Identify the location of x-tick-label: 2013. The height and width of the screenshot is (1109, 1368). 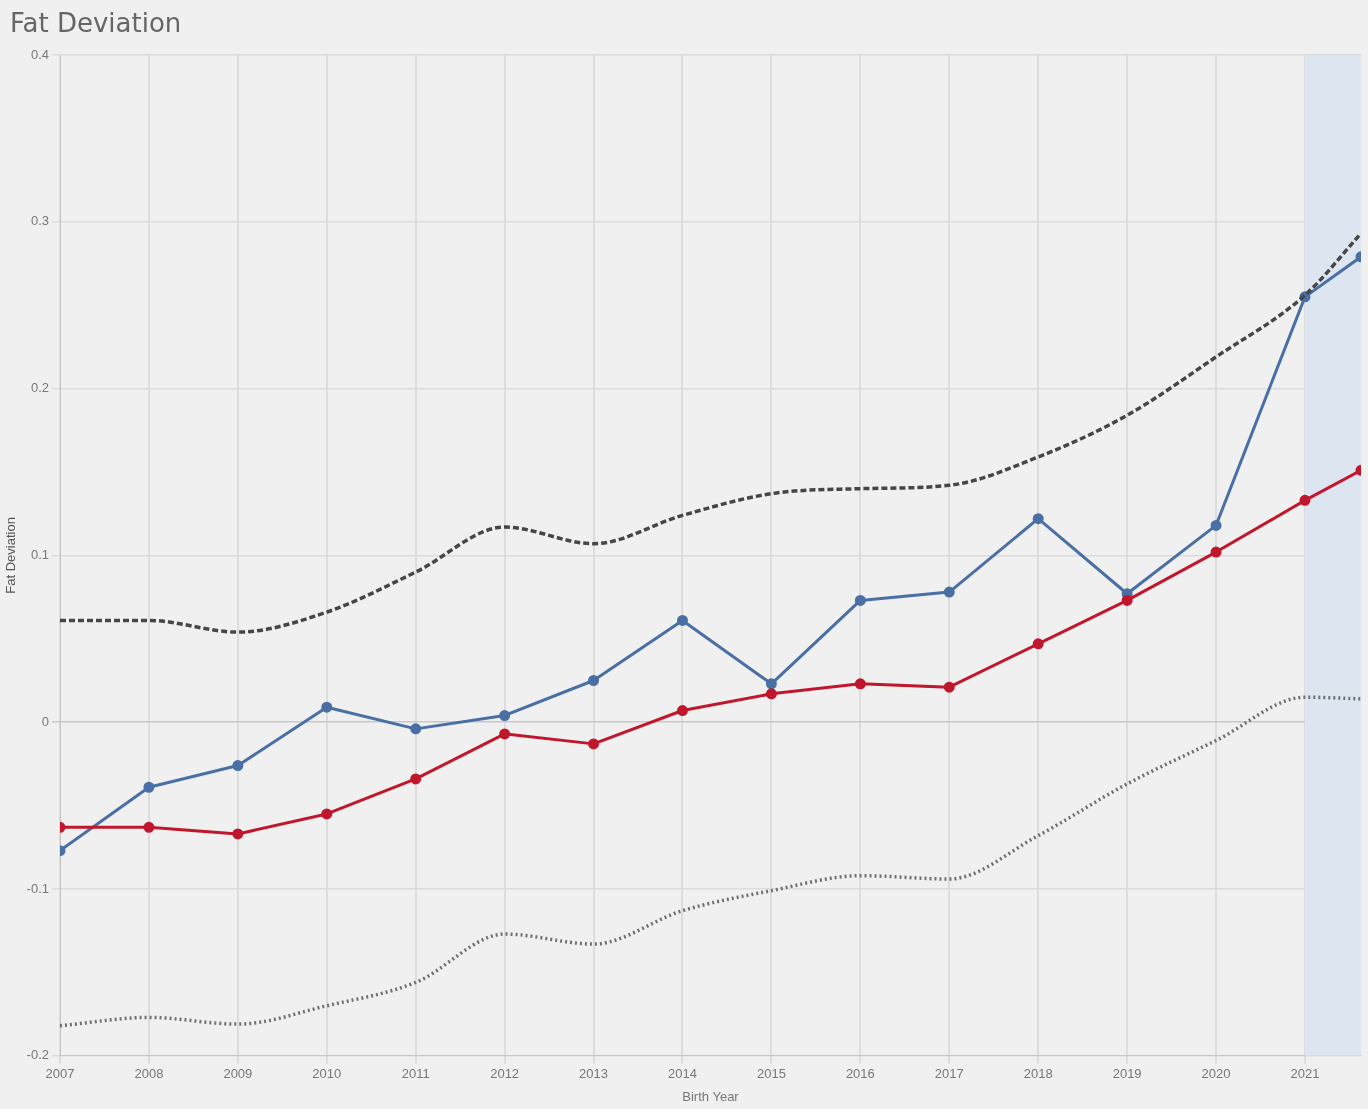
(594, 1074).